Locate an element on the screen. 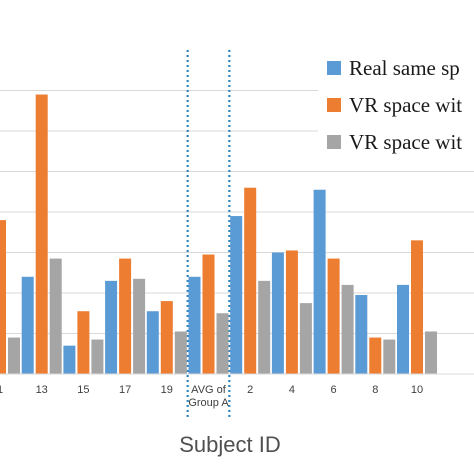 The height and width of the screenshot is (474, 474). bar-series-1-avg-of-group-a is located at coordinates (194, 325).